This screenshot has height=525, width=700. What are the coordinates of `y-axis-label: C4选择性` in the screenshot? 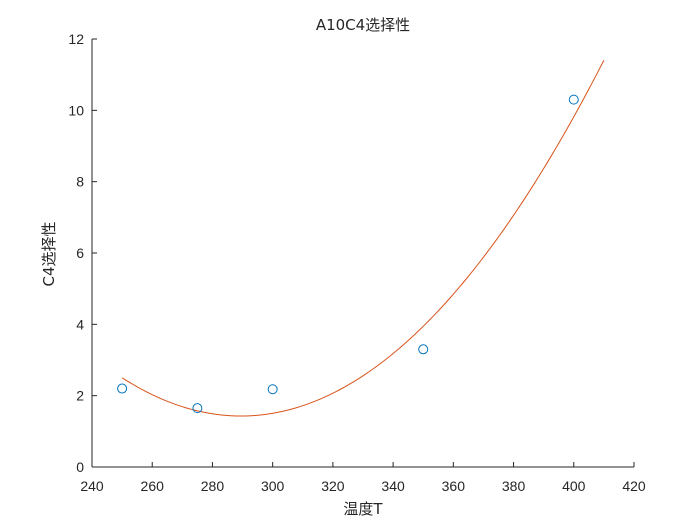 It's located at (49, 253).